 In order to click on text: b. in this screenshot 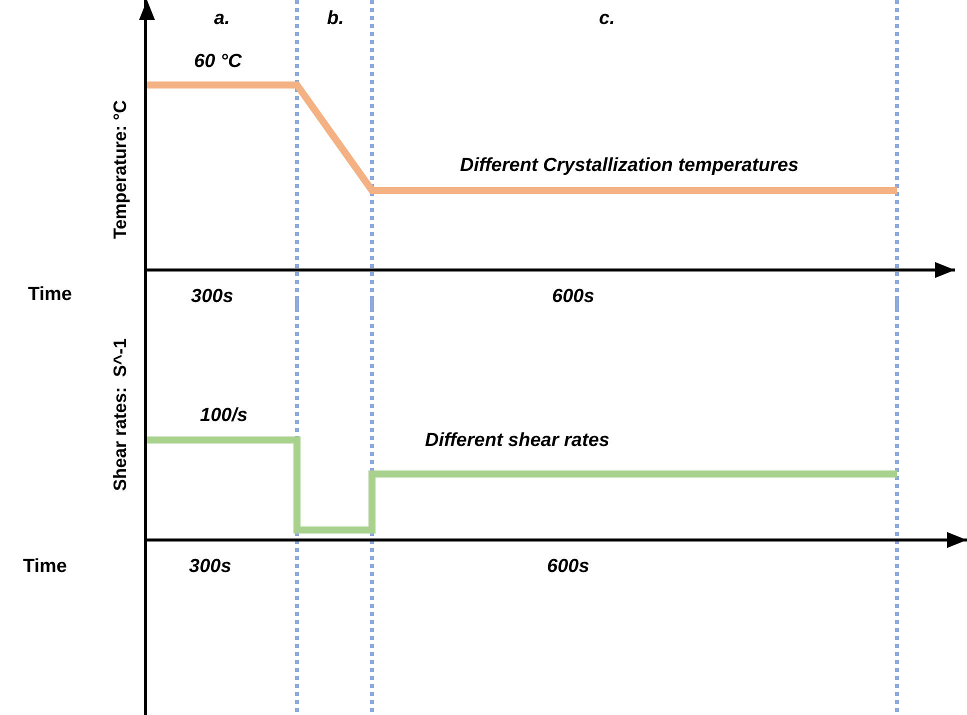, I will do `click(335, 18)`.